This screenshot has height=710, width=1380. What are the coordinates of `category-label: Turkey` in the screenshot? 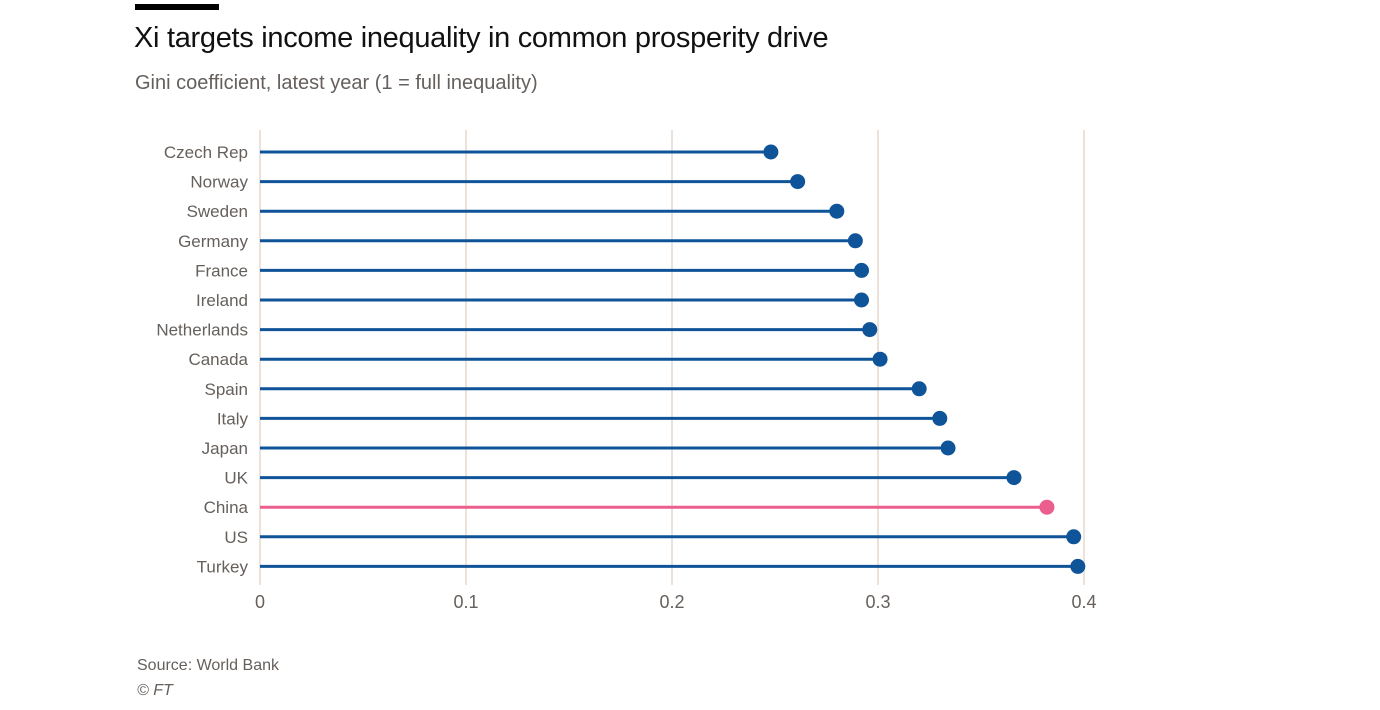 It's located at (223, 566).